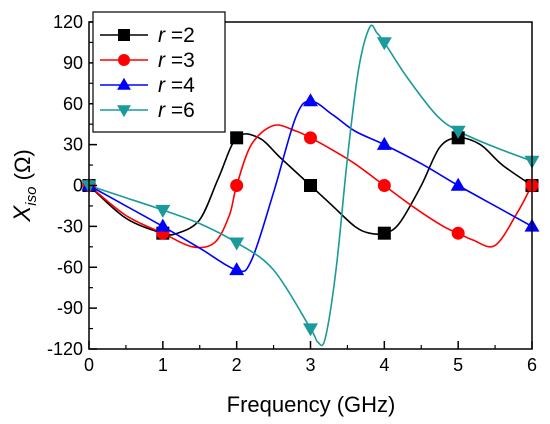  Describe the element at coordinates (89, 365) in the screenshot. I see `x-tick-label-0: 0` at that location.